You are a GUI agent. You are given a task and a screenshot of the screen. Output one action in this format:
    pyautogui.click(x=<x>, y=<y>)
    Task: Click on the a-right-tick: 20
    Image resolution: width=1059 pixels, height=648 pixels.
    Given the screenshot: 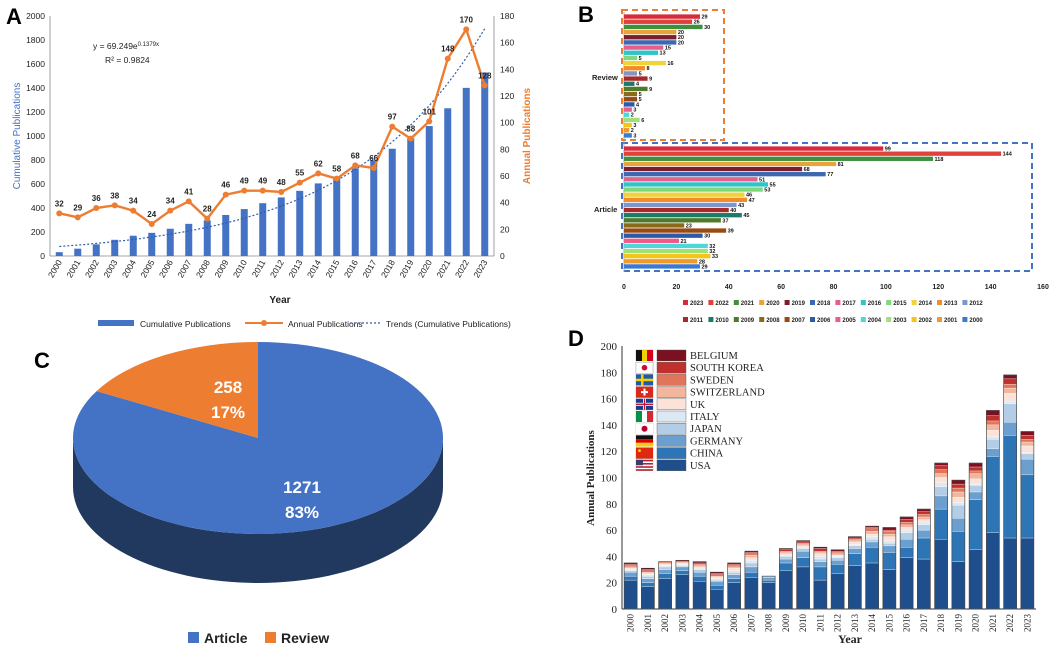 What is the action you would take?
    pyautogui.click(x=505, y=229)
    